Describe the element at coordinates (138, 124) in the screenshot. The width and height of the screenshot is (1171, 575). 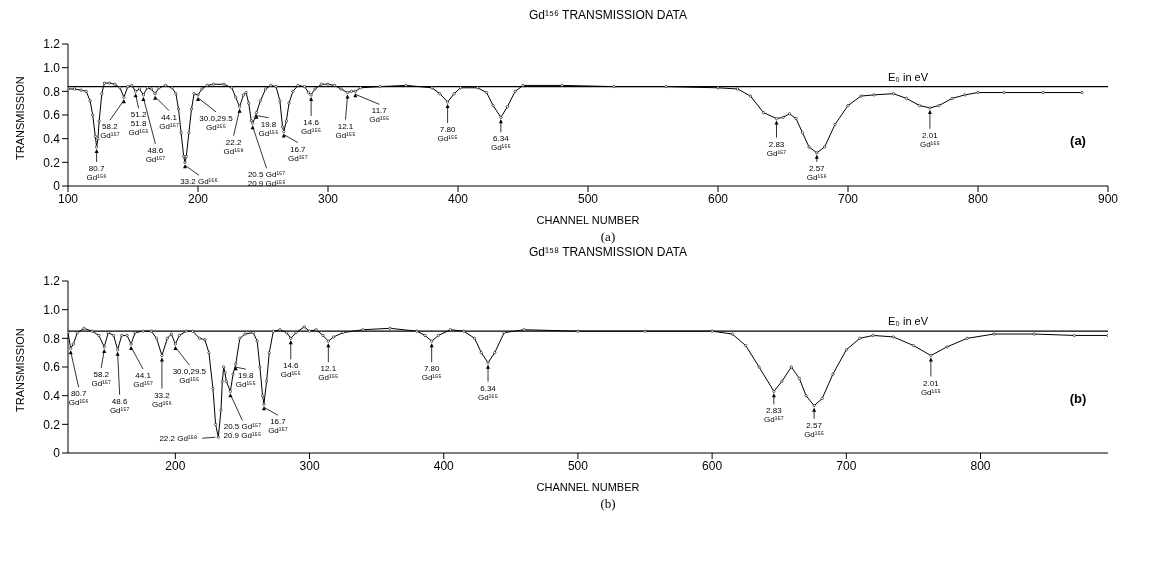
I see `annotation: 51.2 51.8 Gd¹⁵⁵` at that location.